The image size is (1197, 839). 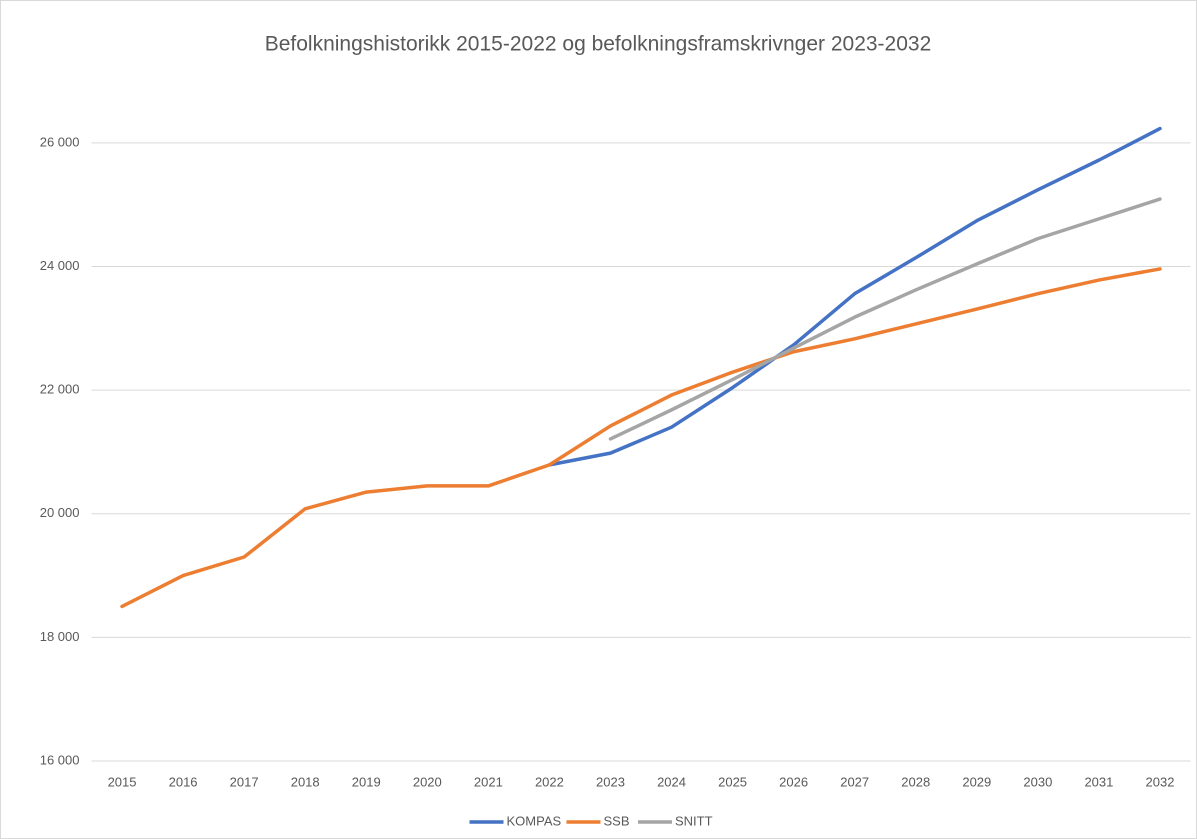 I want to click on y-tick-label: 18 000, so click(x=60, y=636).